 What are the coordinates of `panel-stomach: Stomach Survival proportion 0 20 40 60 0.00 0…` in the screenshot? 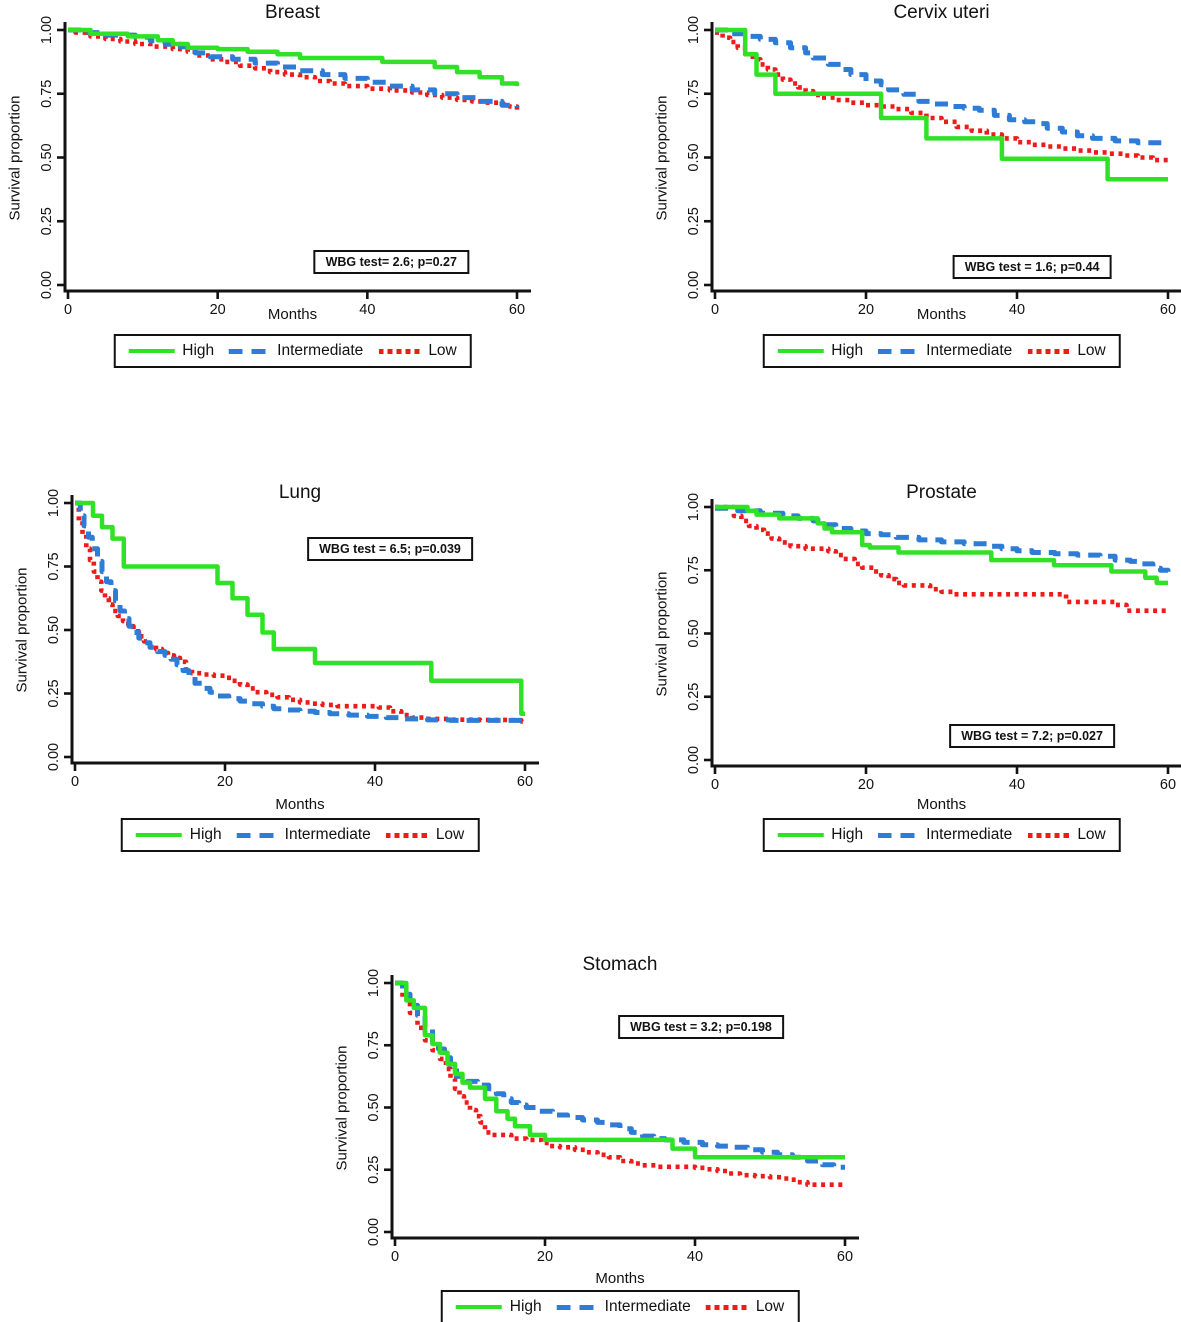 It's located at (590, 1131).